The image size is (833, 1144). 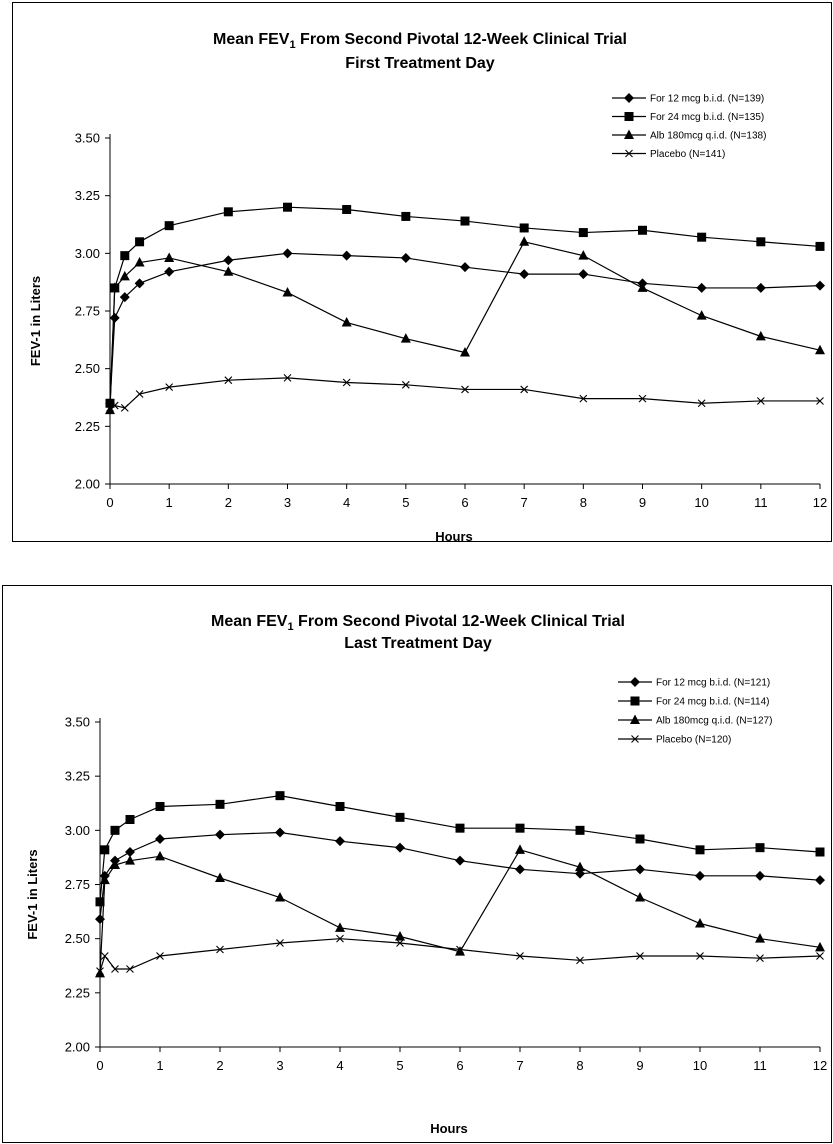 I want to click on series-line-x, so click(x=464, y=393).